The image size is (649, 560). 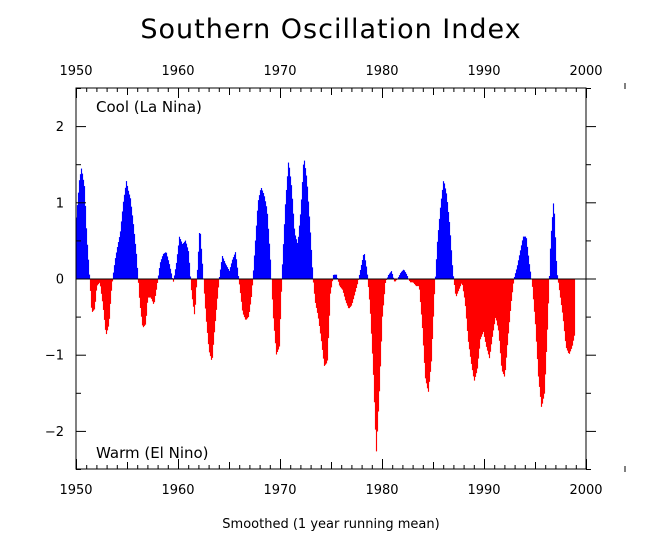 What do you see at coordinates (60, 280) in the screenshot?
I see `y-tick-label: 0` at bounding box center [60, 280].